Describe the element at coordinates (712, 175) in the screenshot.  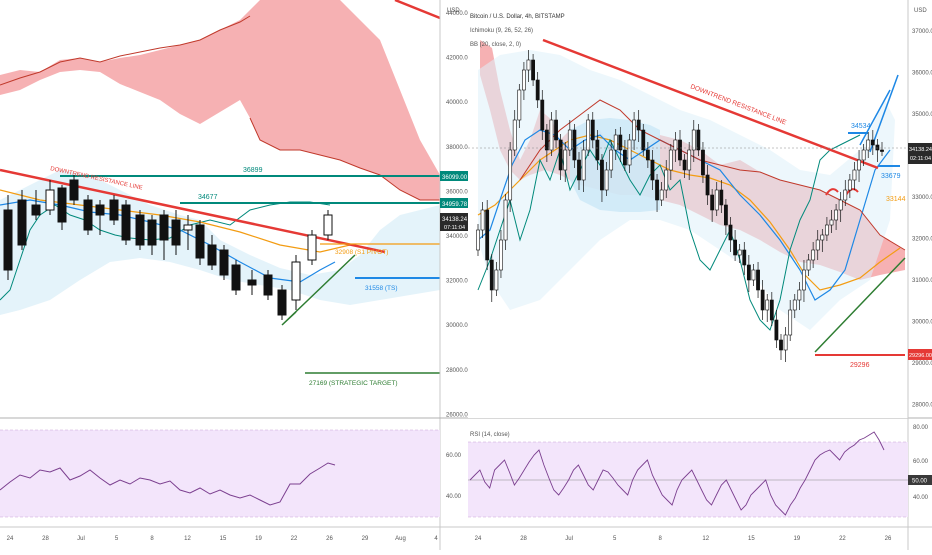
I see `right-senkou-red-line` at that location.